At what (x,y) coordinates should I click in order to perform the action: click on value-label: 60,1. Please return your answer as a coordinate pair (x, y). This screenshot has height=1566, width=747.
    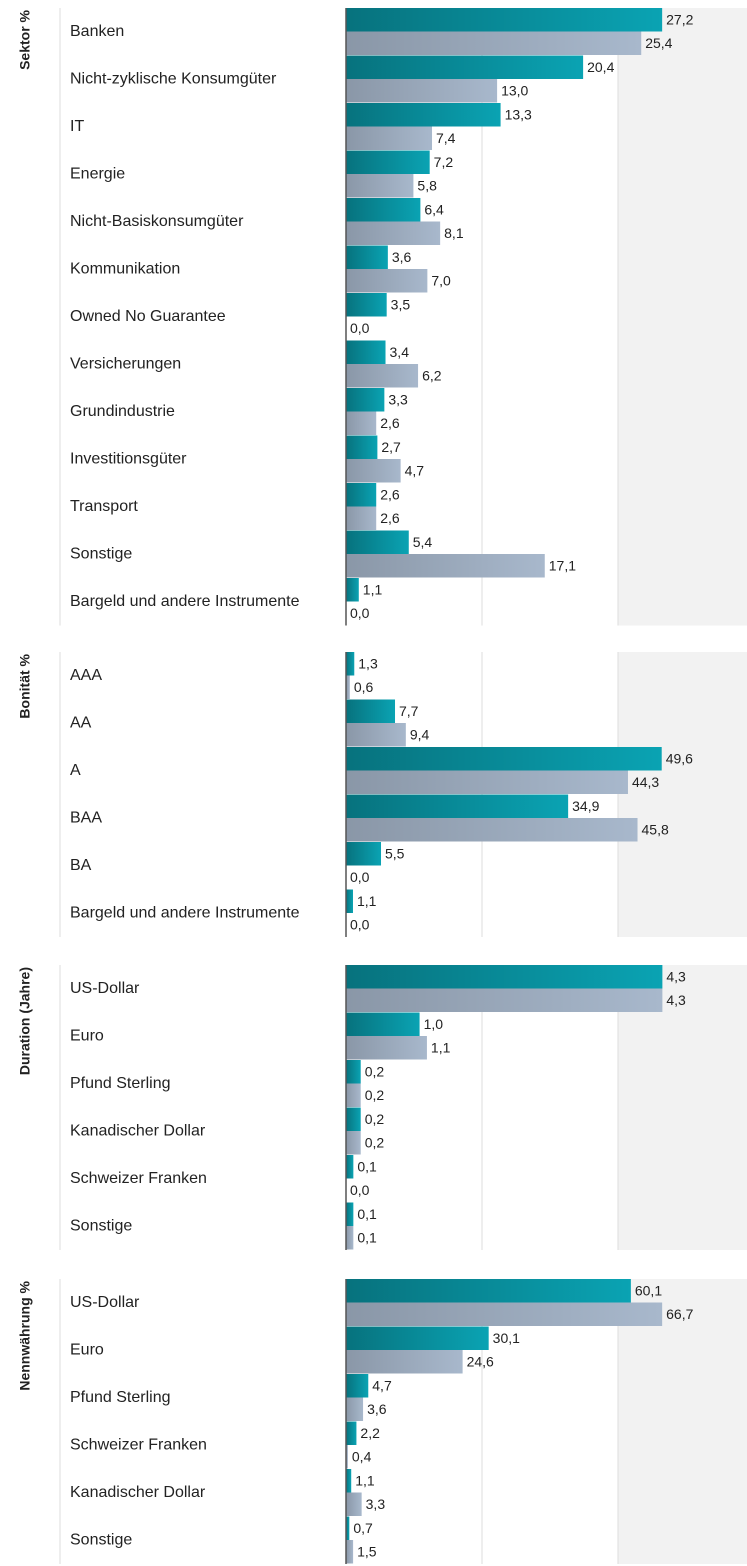
    Looking at the image, I should click on (648, 1290).